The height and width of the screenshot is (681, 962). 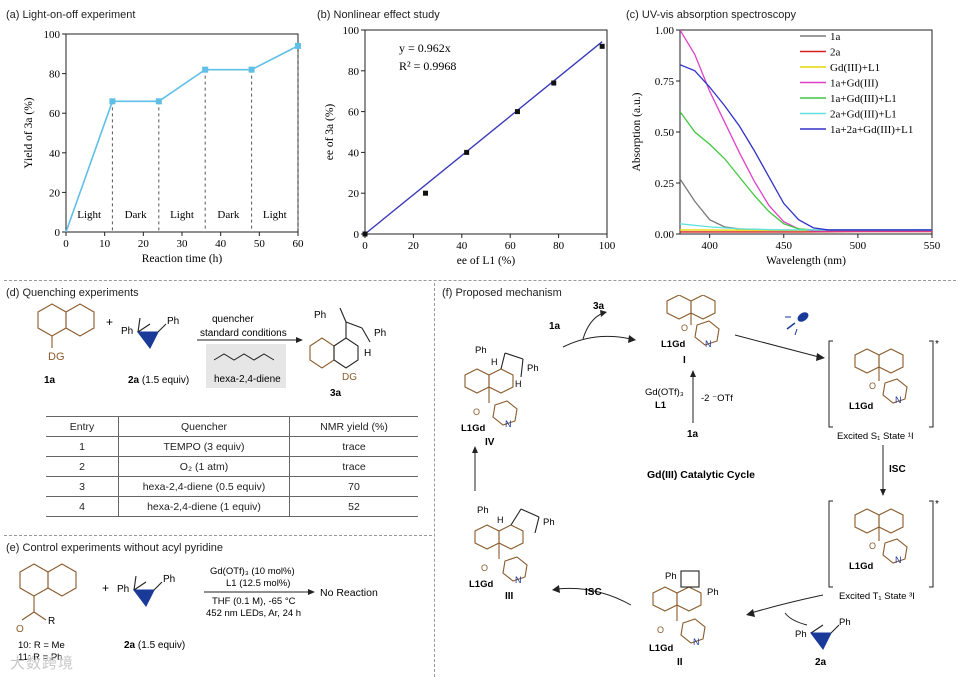 What do you see at coordinates (233, 319) in the screenshot?
I see `arrow-top-label: quencher` at bounding box center [233, 319].